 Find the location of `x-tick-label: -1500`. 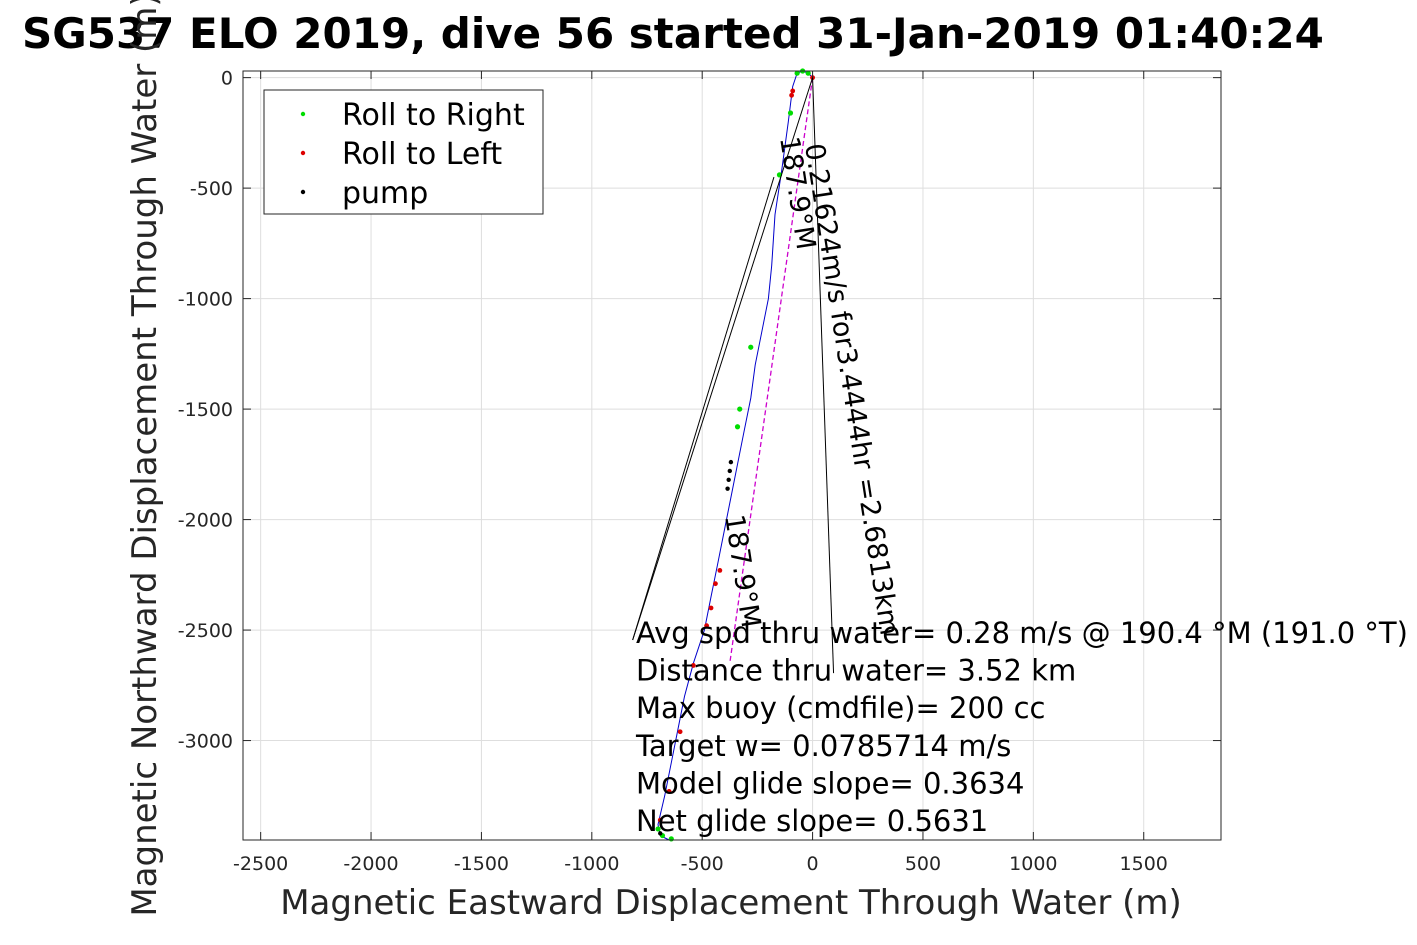

x-tick-label: -1500 is located at coordinates (481, 864).